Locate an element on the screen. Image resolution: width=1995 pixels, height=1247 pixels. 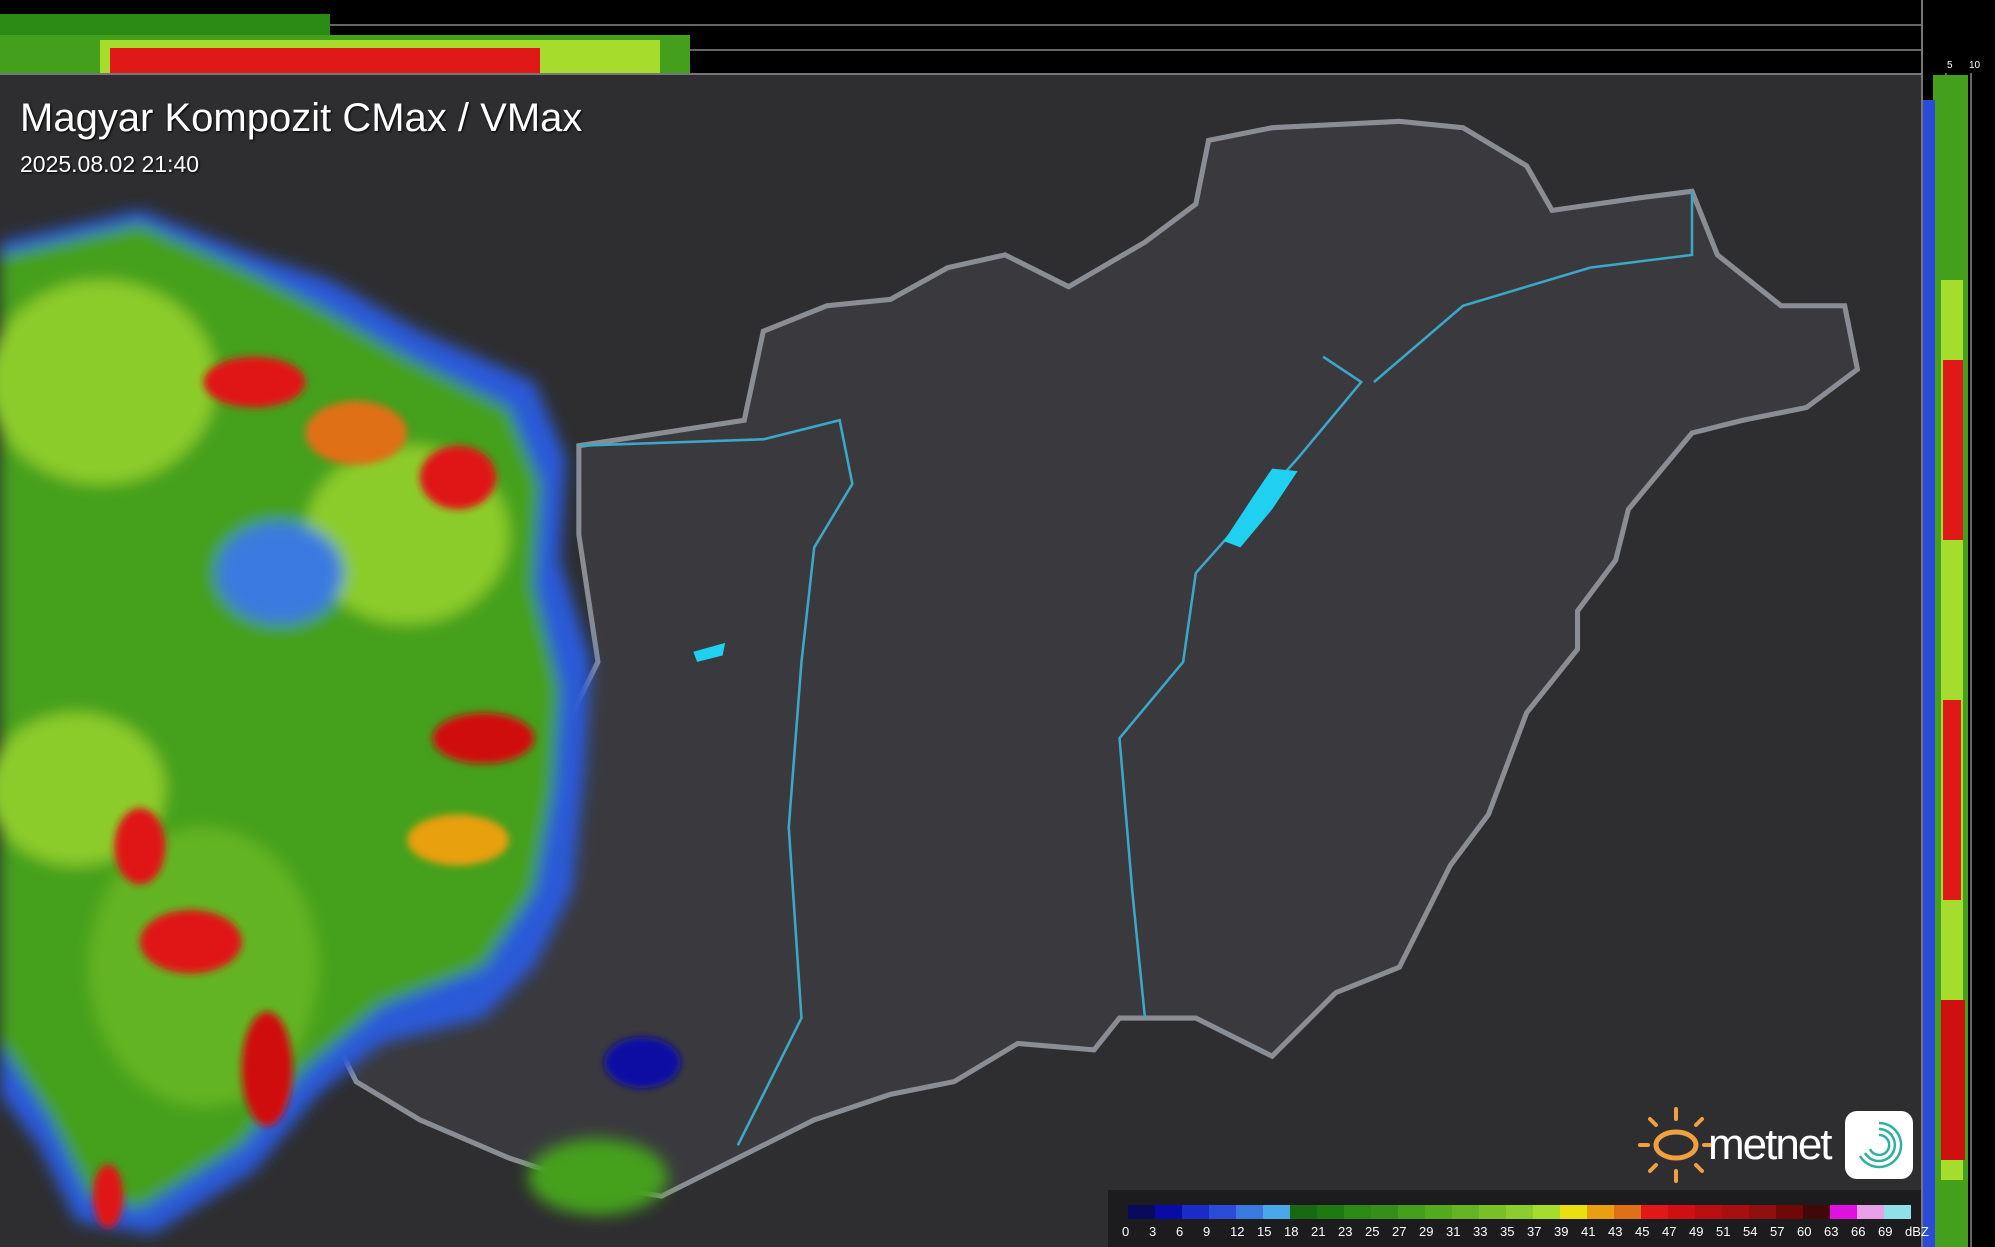
legend-value: 51 is located at coordinates (1723, 1231).